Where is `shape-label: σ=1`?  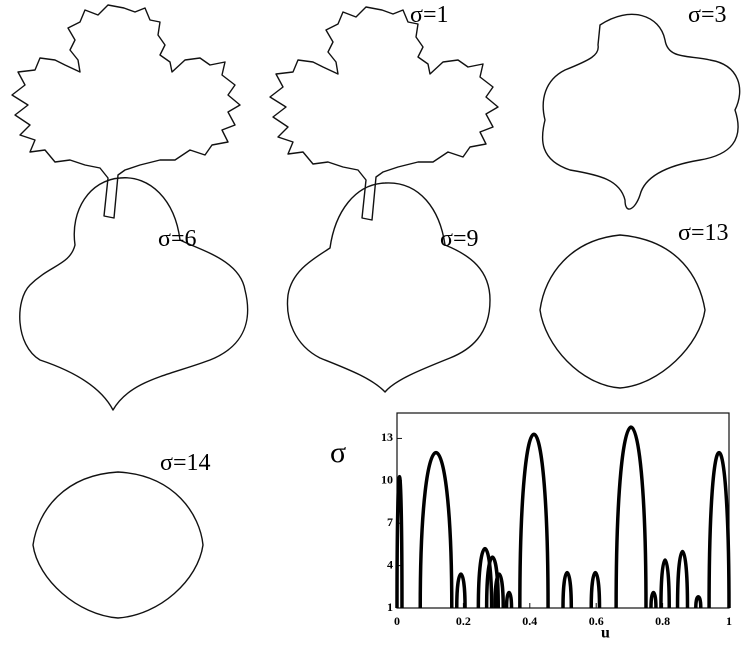 shape-label: σ=1 is located at coordinates (429, 15).